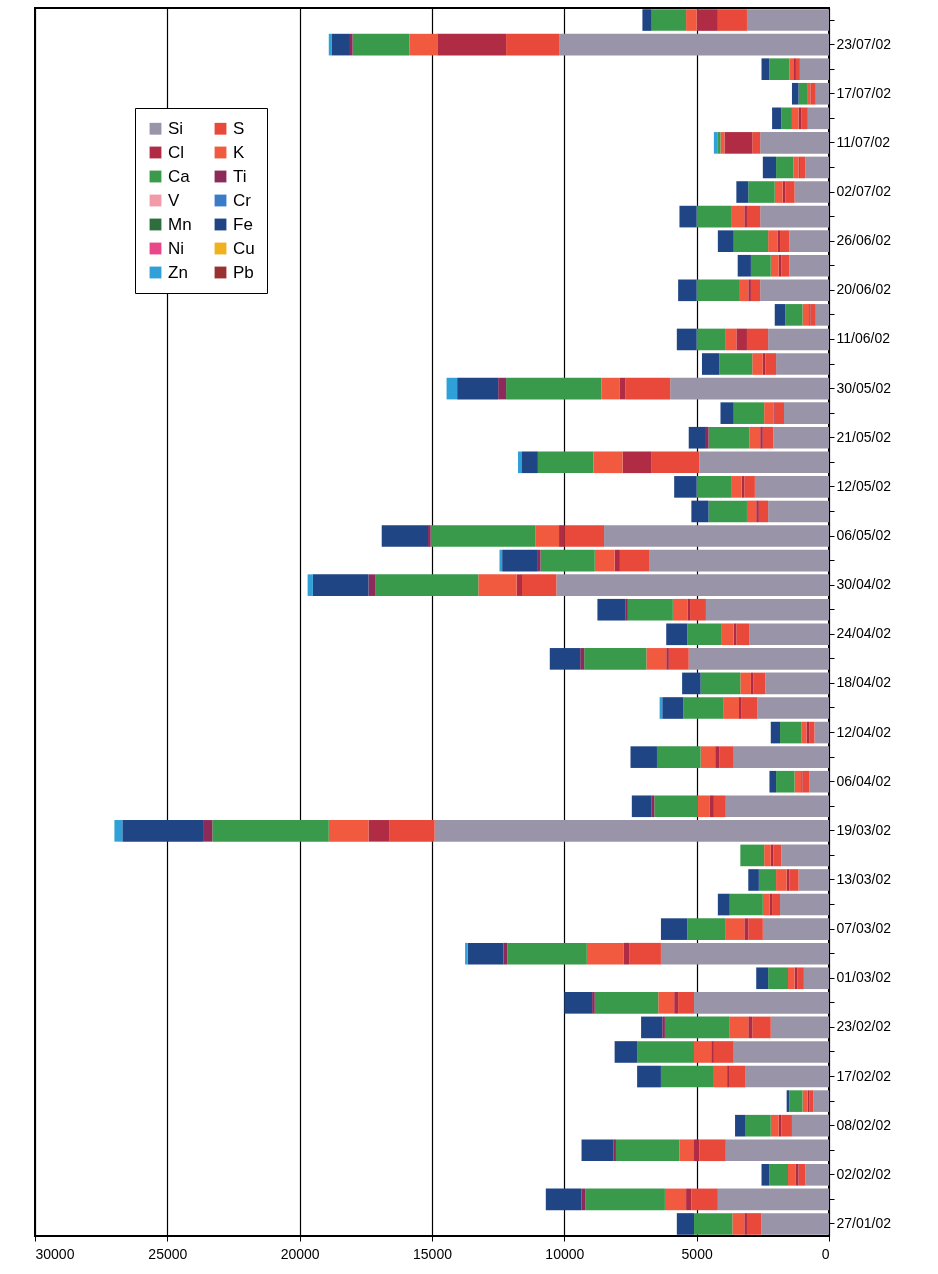 This screenshot has height=1274, width=938. What do you see at coordinates (242, 200) in the screenshot?
I see `legend-label: Cr` at bounding box center [242, 200].